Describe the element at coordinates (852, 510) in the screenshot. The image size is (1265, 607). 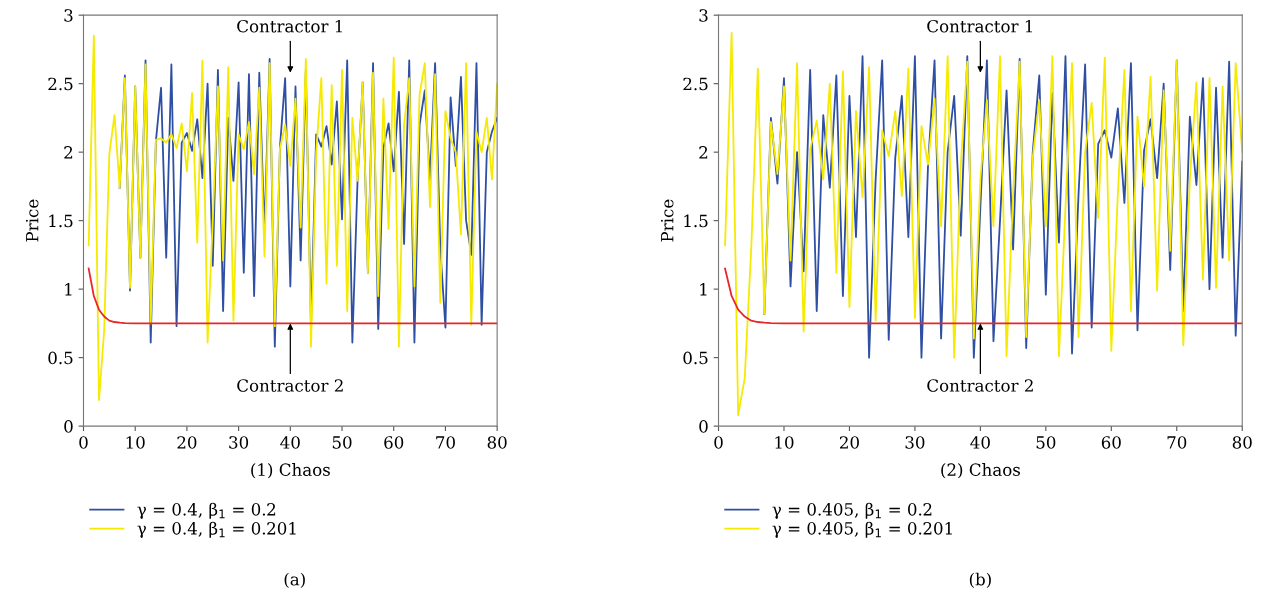
I see `legend-label: γ = 0.405, β$_{1}$ = 0.2` at that location.